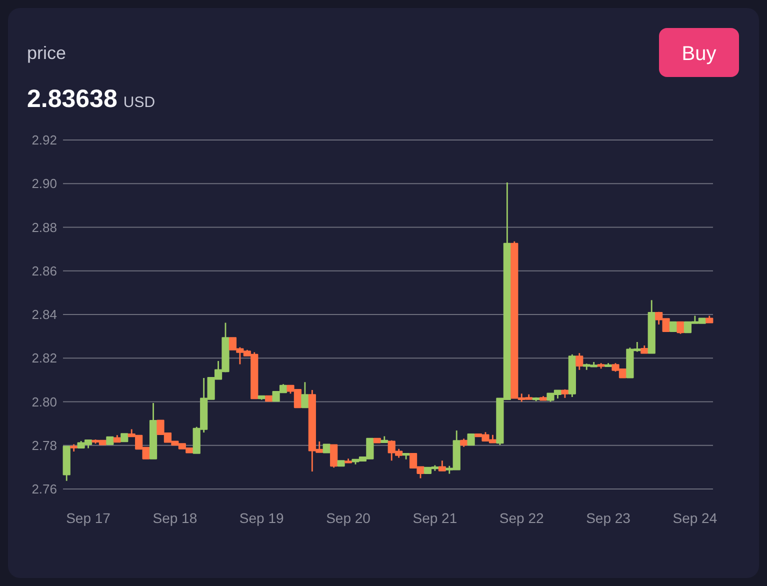 The height and width of the screenshot is (586, 767). I want to click on y-tick-label: 2.82, so click(44, 358).